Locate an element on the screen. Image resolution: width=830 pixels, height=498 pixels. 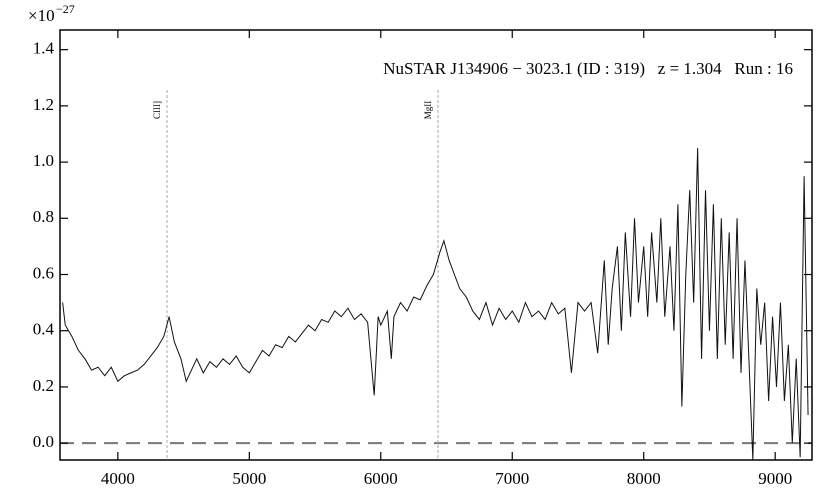
y-tick-label: 0.0 is located at coordinates (43, 441).